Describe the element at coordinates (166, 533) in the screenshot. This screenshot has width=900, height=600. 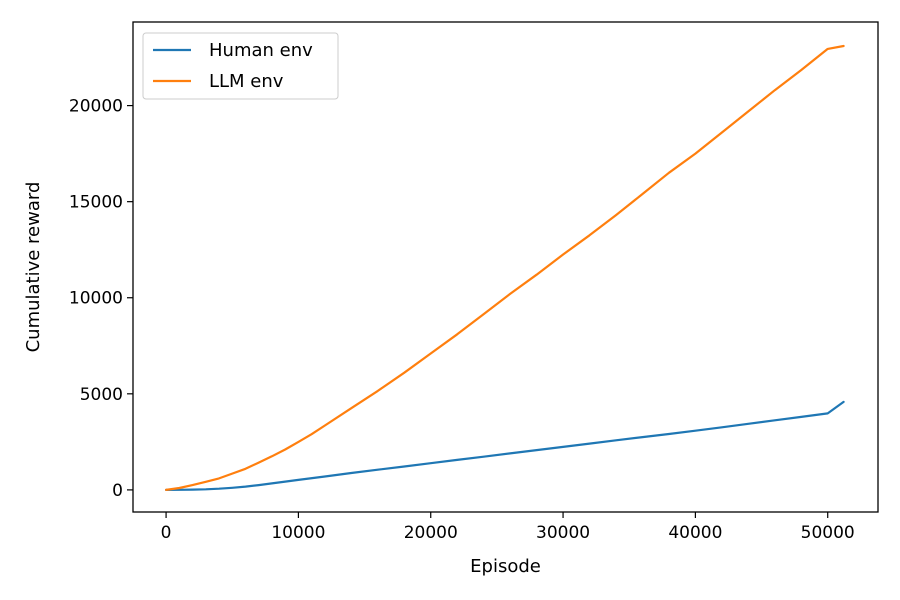
I see `x-tick-label: 0` at that location.